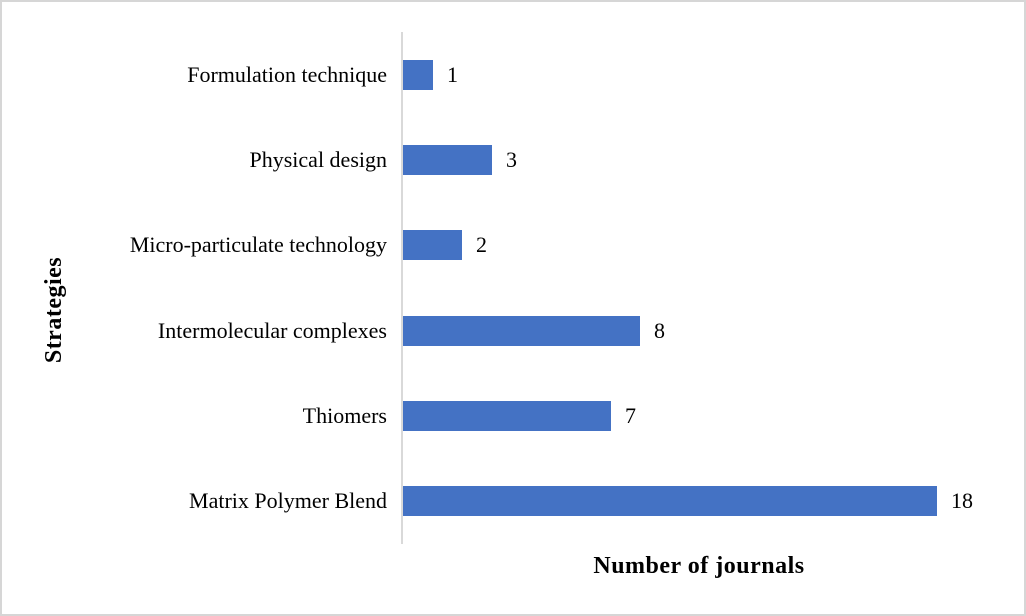 The height and width of the screenshot is (616, 1026). I want to click on category-label: Micro-particulate technology, so click(258, 244).